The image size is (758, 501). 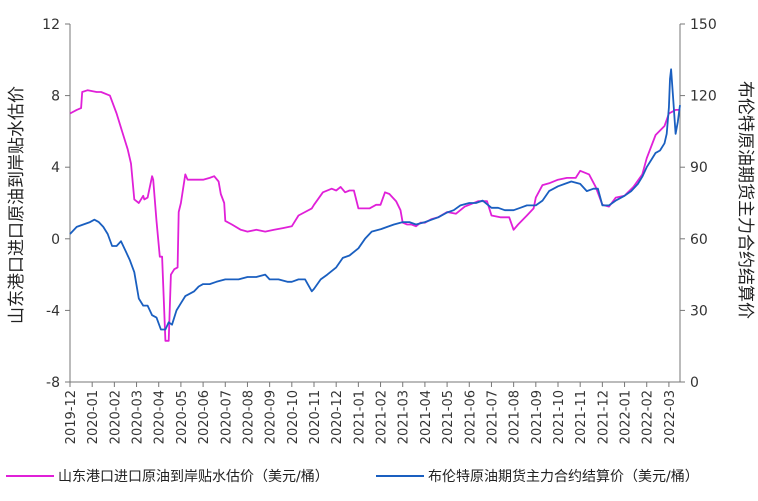 What do you see at coordinates (559, 417) in the screenshot?
I see `x-tick-label: 2021-10` at bounding box center [559, 417].